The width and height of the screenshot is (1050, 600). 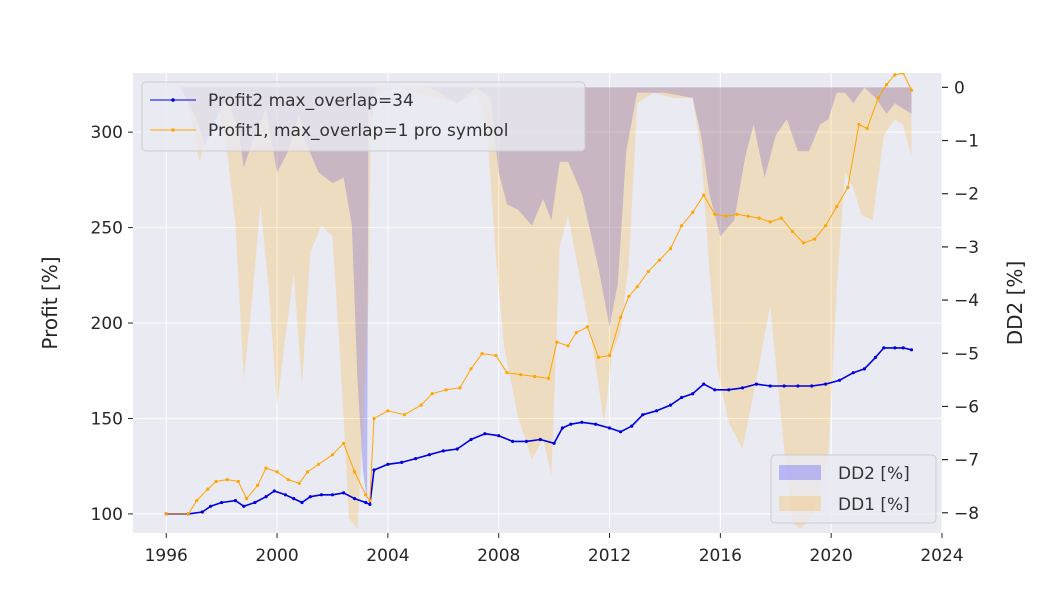 What do you see at coordinates (107, 324) in the screenshot?
I see `y-tick-label-2: 200` at bounding box center [107, 324].